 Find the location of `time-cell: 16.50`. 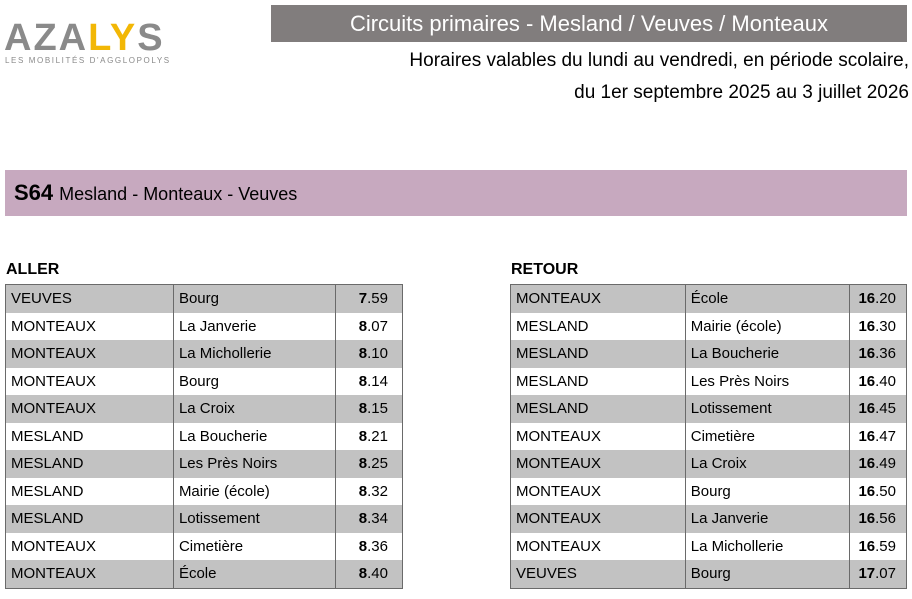

time-cell: 16.50 is located at coordinates (878, 491).